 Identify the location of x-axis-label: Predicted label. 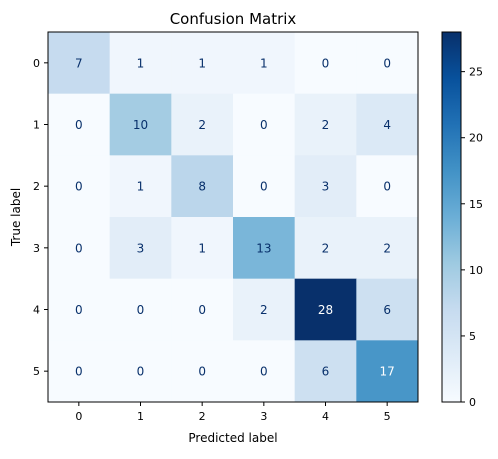
(232, 438).